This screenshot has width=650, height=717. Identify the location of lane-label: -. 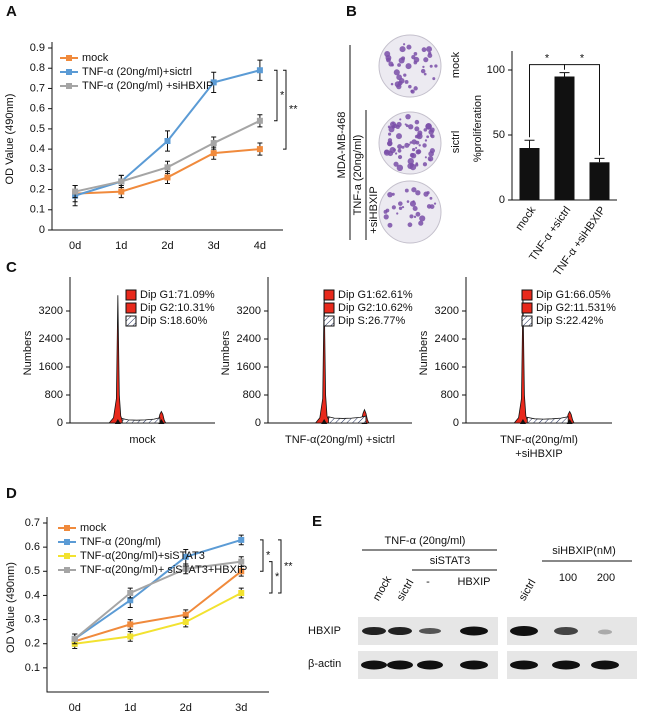
(428, 582).